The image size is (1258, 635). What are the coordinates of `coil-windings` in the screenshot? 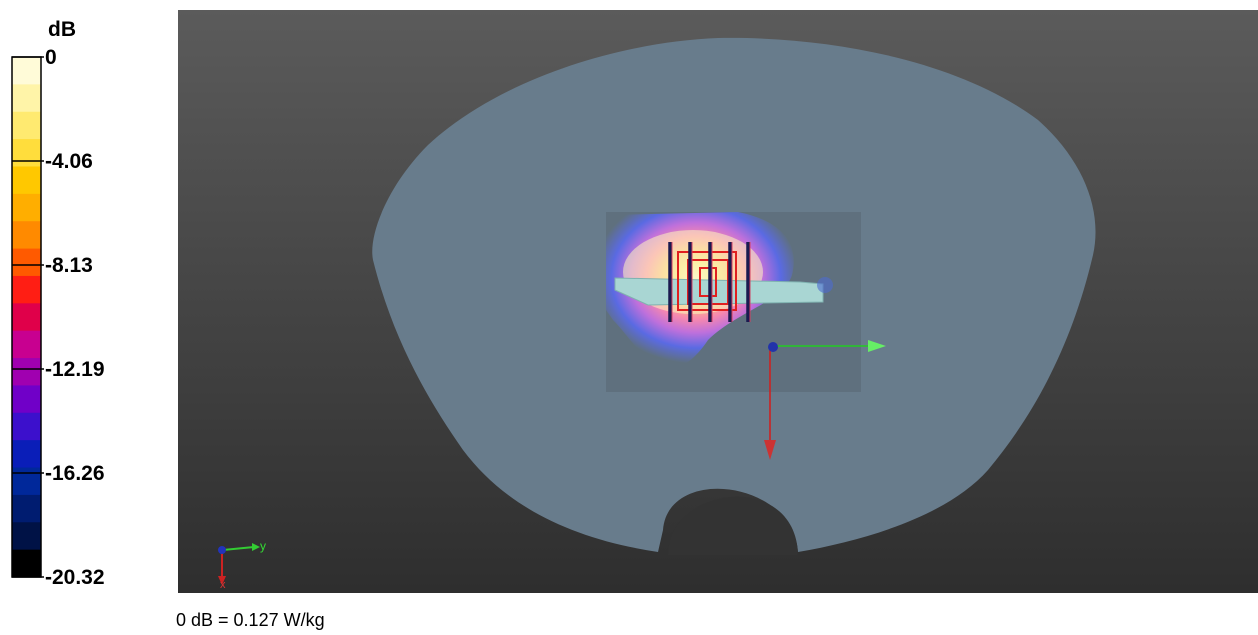 It's located at (709, 282).